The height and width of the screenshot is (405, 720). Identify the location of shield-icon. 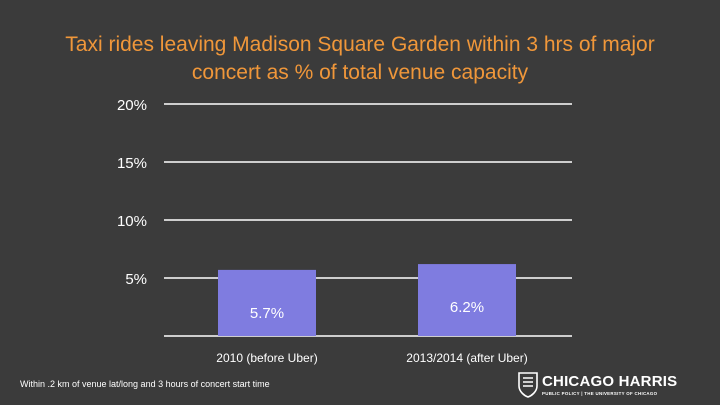
(528, 385).